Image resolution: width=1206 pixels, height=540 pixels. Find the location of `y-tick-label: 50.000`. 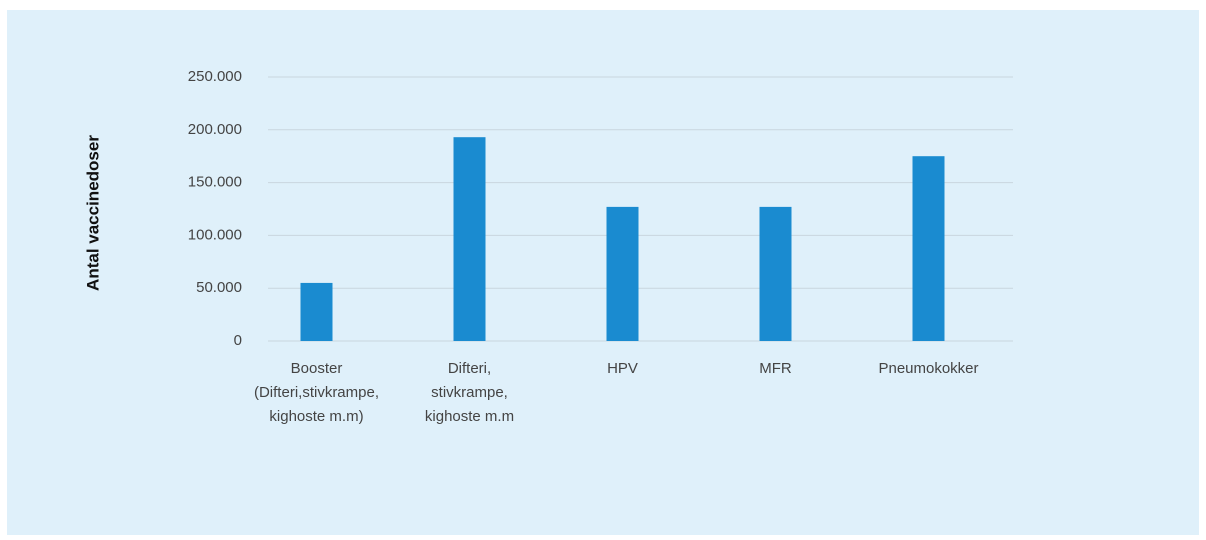

y-tick-label: 50.000 is located at coordinates (219, 287).